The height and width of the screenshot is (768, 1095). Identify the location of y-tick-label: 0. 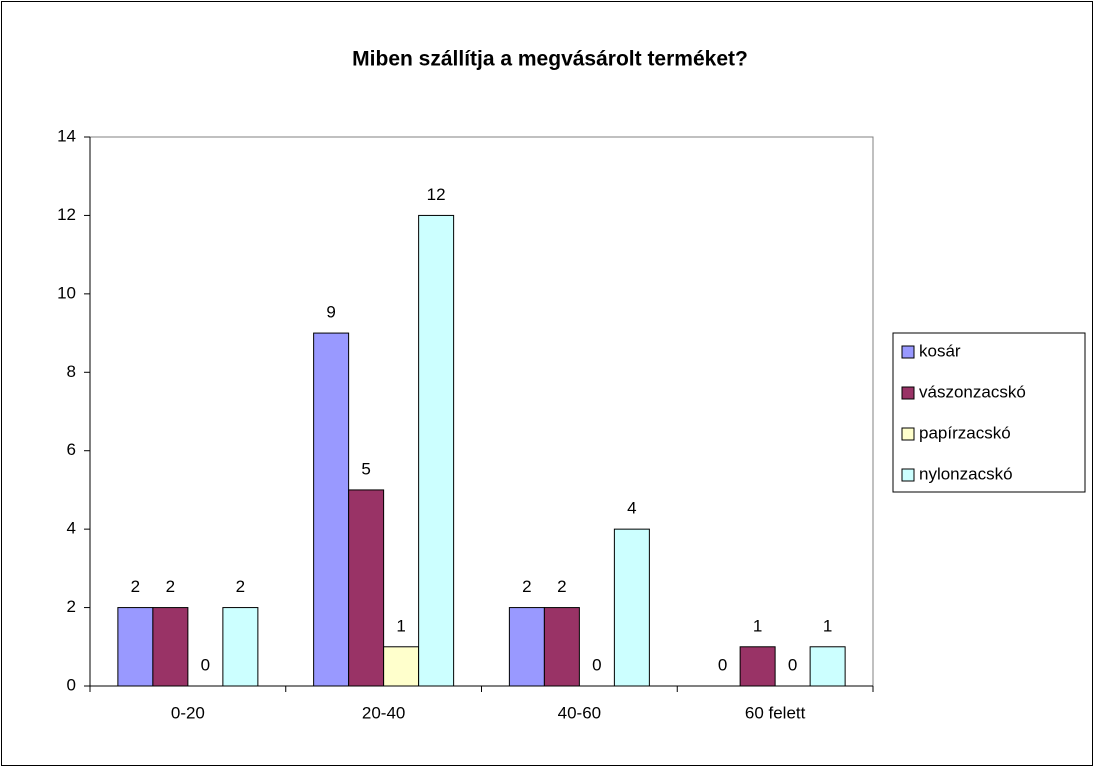
(71, 684).